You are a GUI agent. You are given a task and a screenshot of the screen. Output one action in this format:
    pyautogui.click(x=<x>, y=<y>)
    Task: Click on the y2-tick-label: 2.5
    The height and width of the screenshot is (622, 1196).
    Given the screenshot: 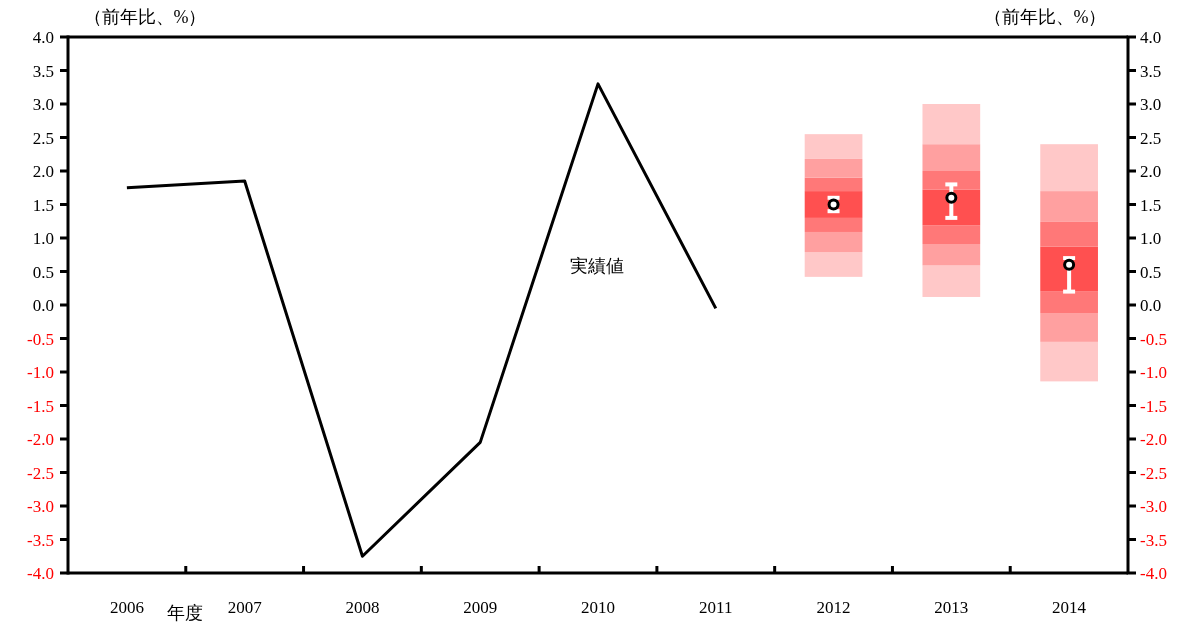 What is the action you would take?
    pyautogui.click(x=1151, y=138)
    